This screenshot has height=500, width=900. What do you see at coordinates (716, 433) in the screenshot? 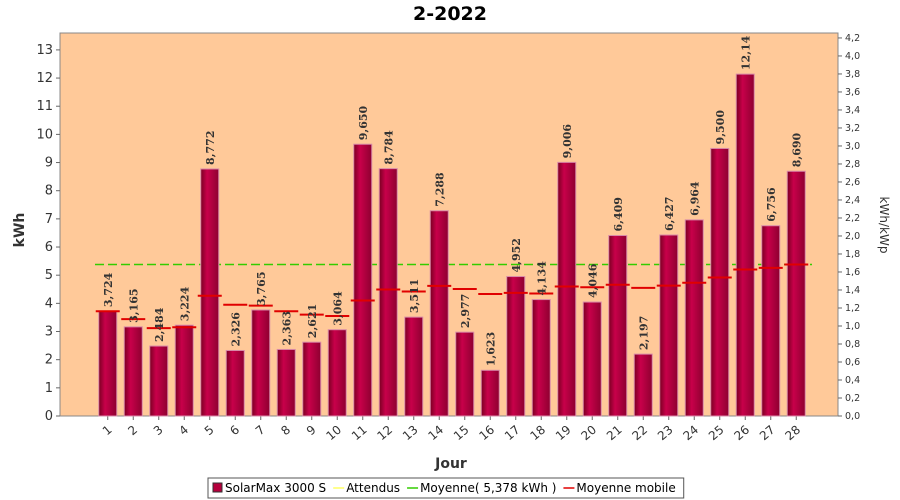
I see `x-tick-label: 25` at bounding box center [716, 433].